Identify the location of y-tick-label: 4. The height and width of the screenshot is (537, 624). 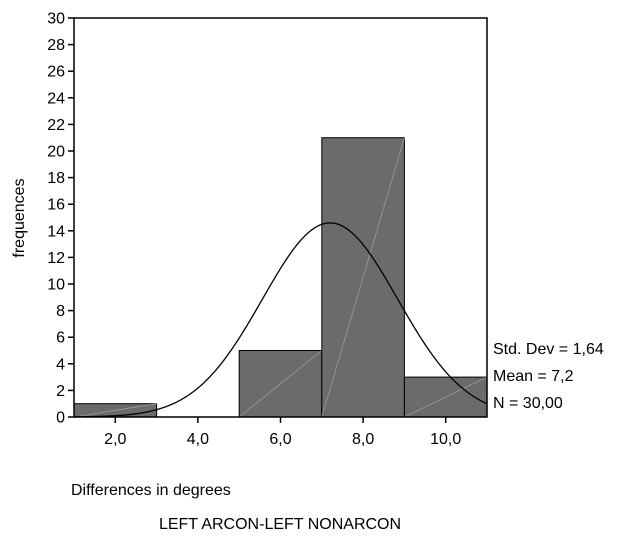
(60, 364).